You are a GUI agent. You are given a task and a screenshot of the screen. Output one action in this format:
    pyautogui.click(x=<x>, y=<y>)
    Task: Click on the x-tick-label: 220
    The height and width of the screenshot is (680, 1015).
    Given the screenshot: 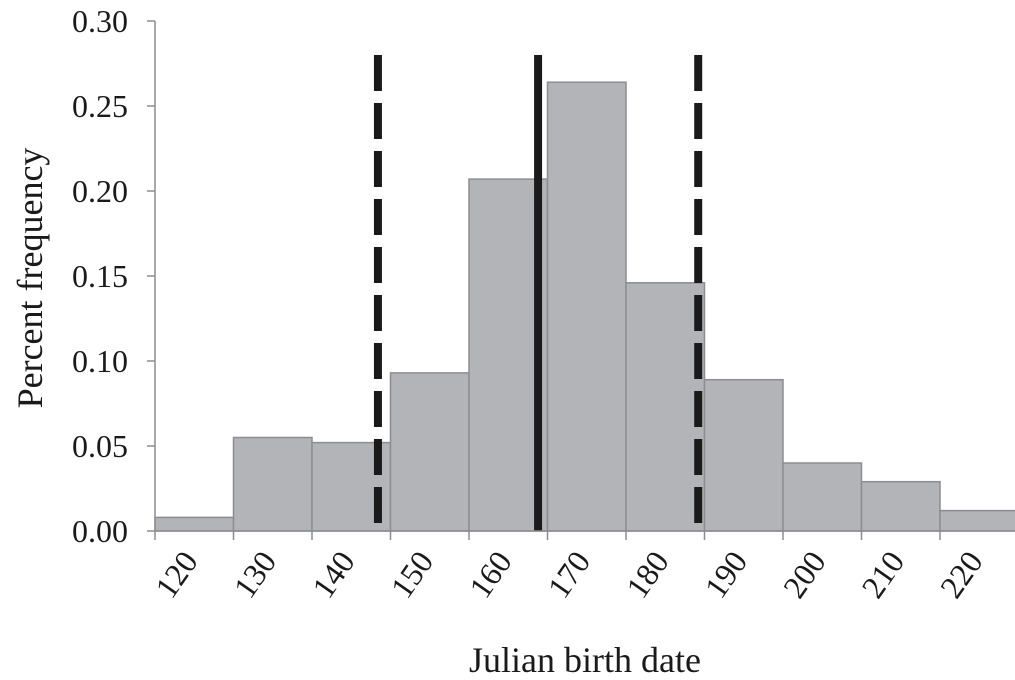 What is the action you would take?
    pyautogui.click(x=961, y=574)
    